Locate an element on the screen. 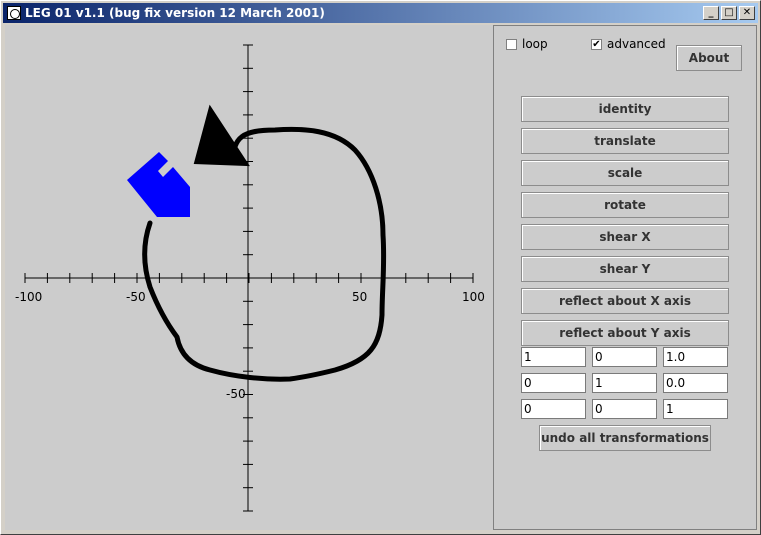 This screenshot has width=761, height=535. identity-button: identity is located at coordinates (625, 109).